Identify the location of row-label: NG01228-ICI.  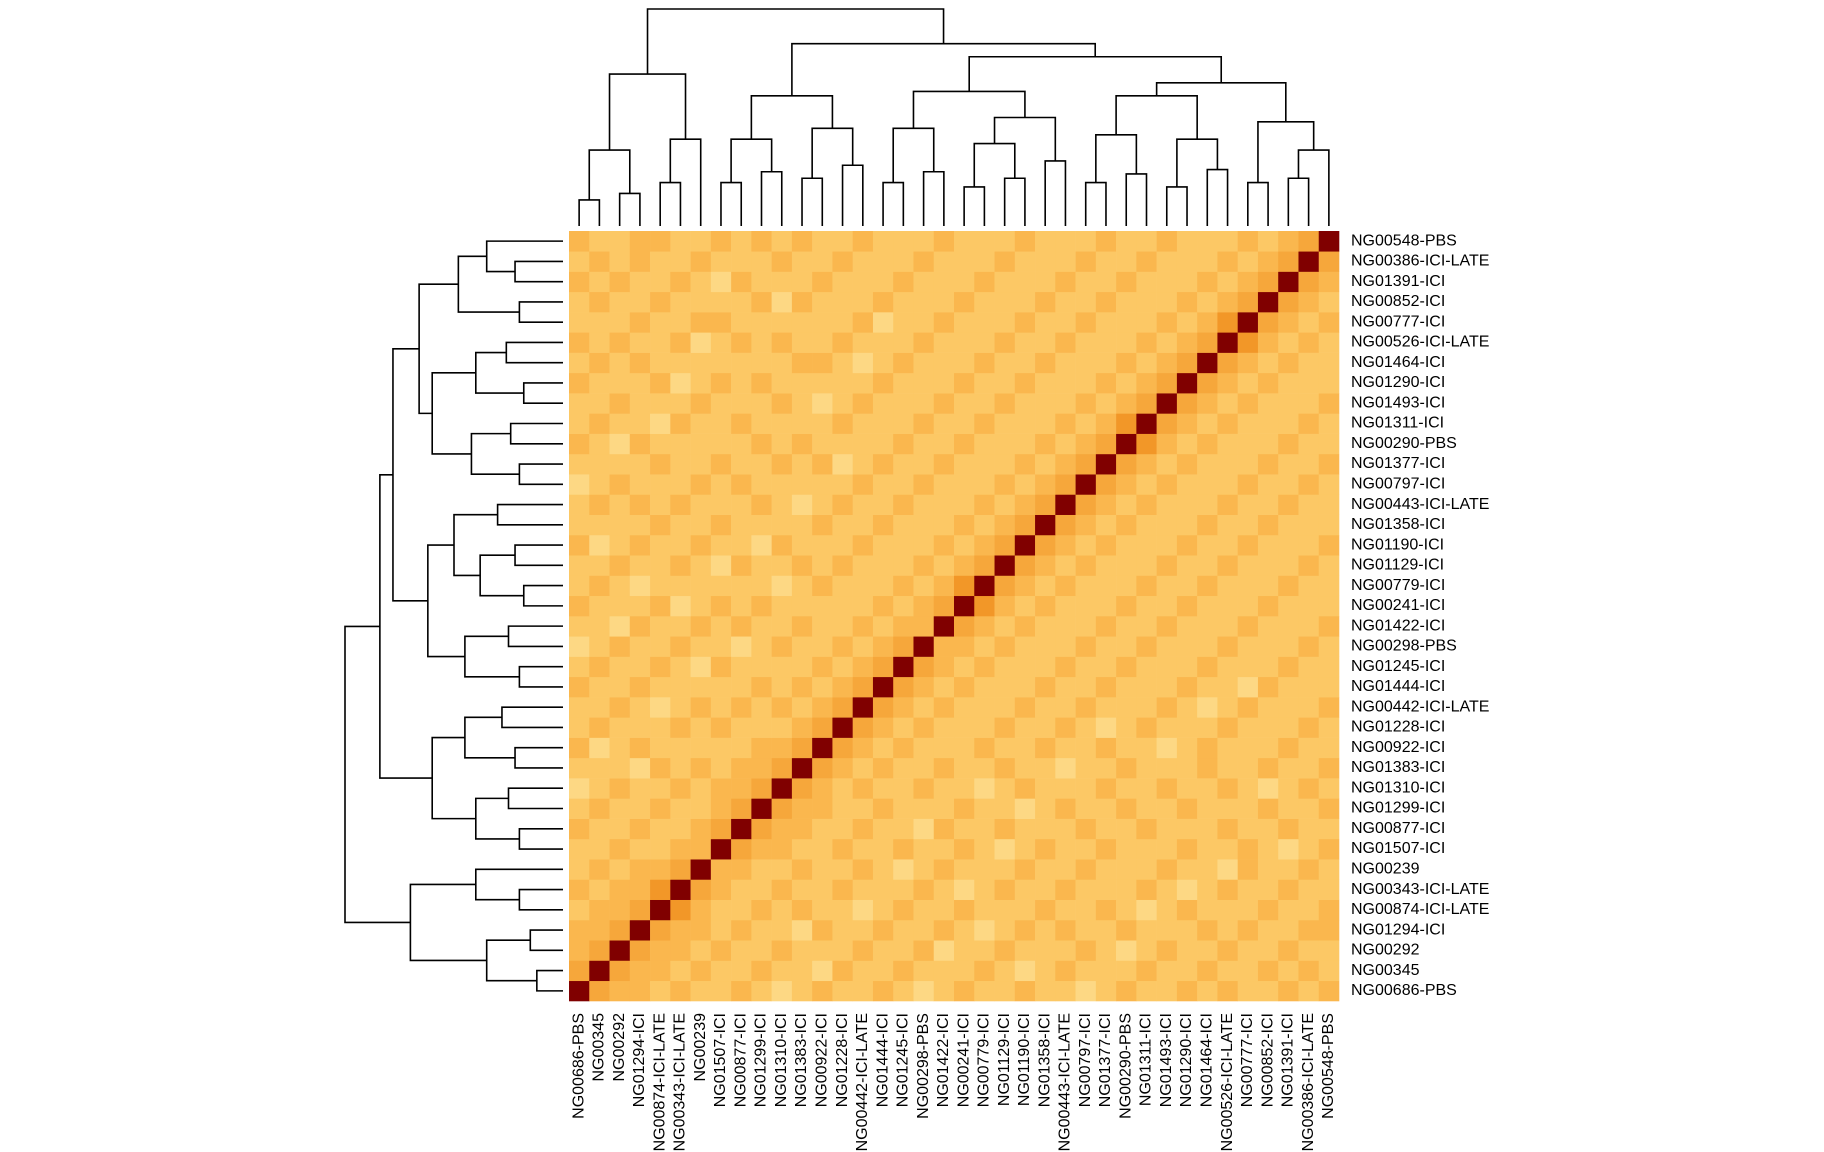
(1398, 727).